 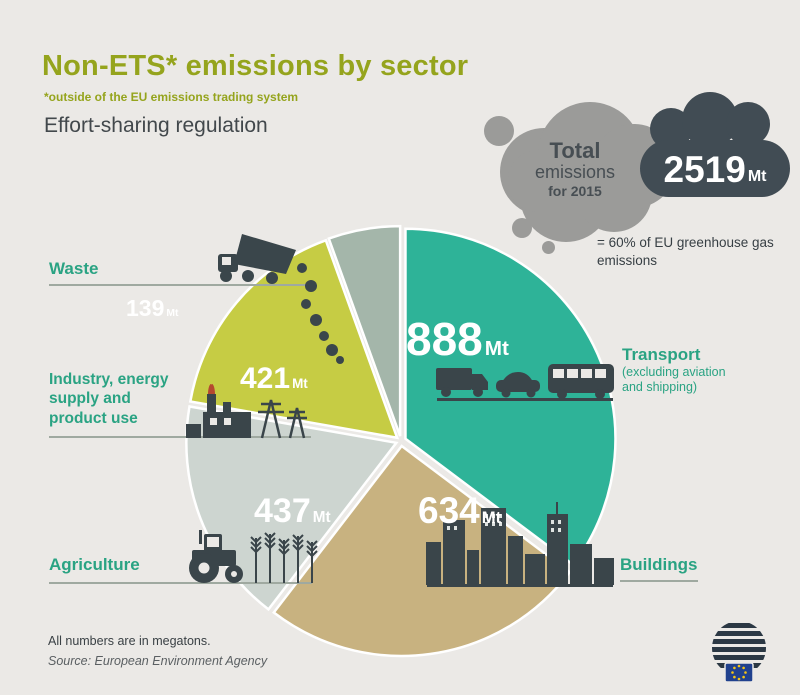 What do you see at coordinates (496, 348) in the screenshot?
I see `transport-unit: Mt` at bounding box center [496, 348].